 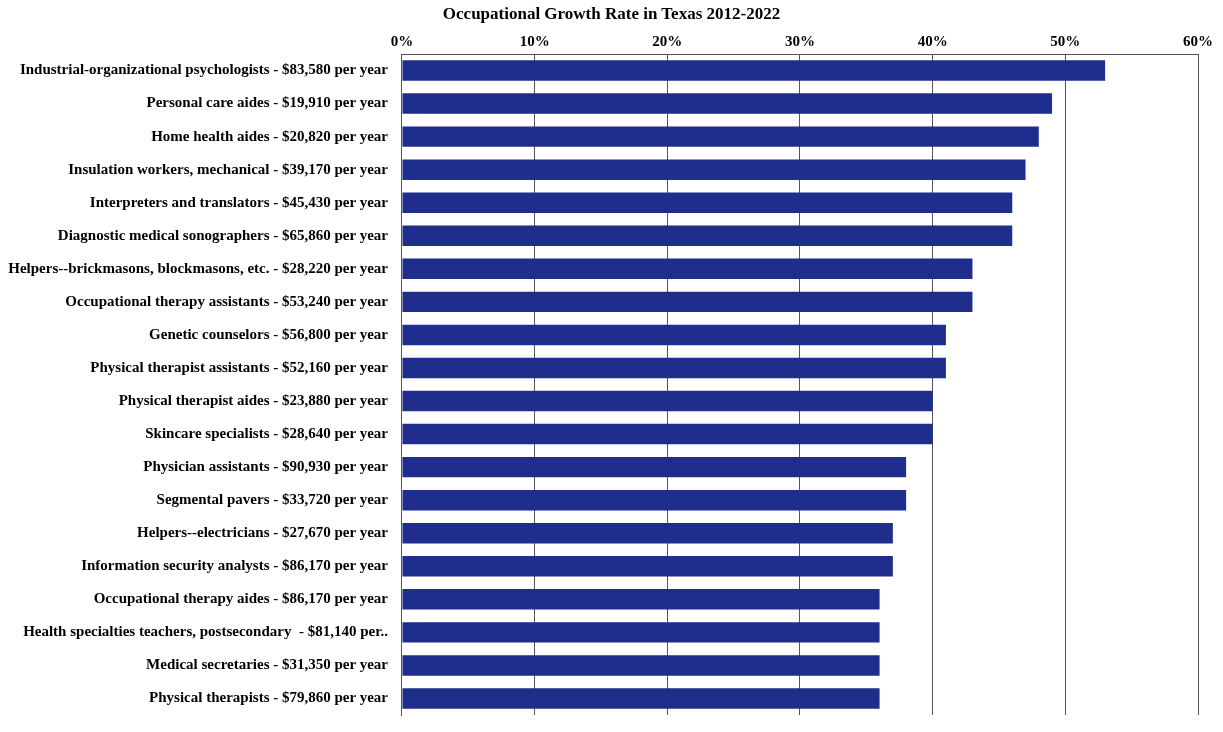 I want to click on y-tick-label: Insulation workers, mechanical - $39,170 per year, so click(x=228, y=168).